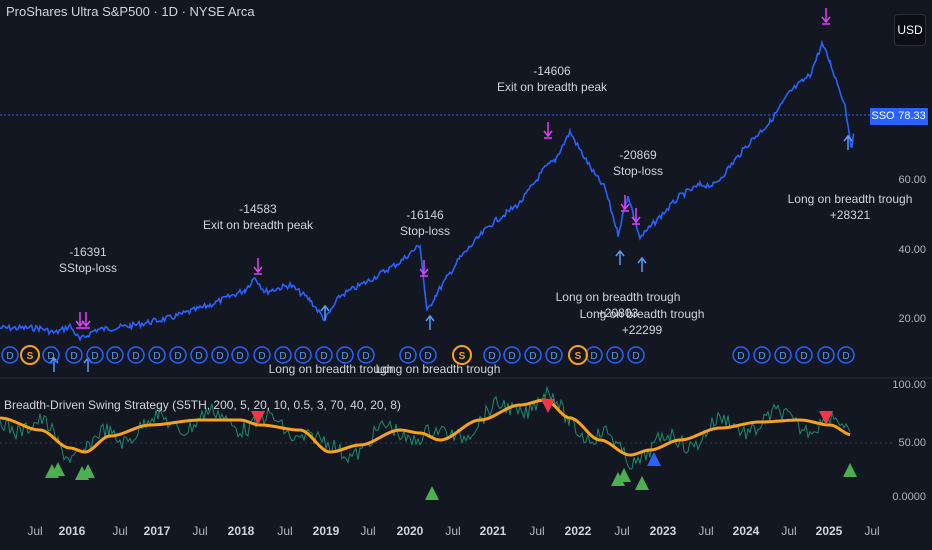 Image resolution: width=932 pixels, height=550 pixels. Describe the element at coordinates (642, 322) in the screenshot. I see `trade-annotation: Long on breadth trough +22299` at that location.